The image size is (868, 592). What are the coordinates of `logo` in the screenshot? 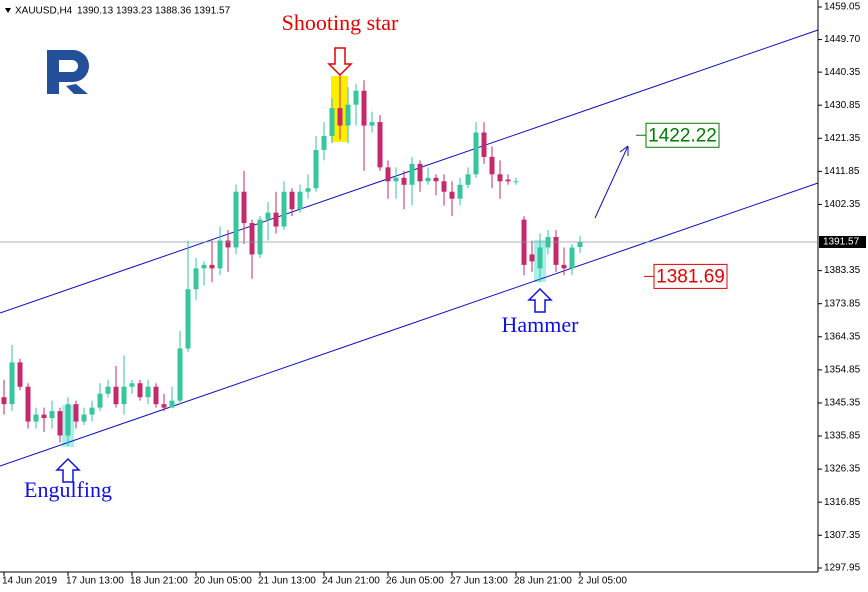 It's located at (68, 72).